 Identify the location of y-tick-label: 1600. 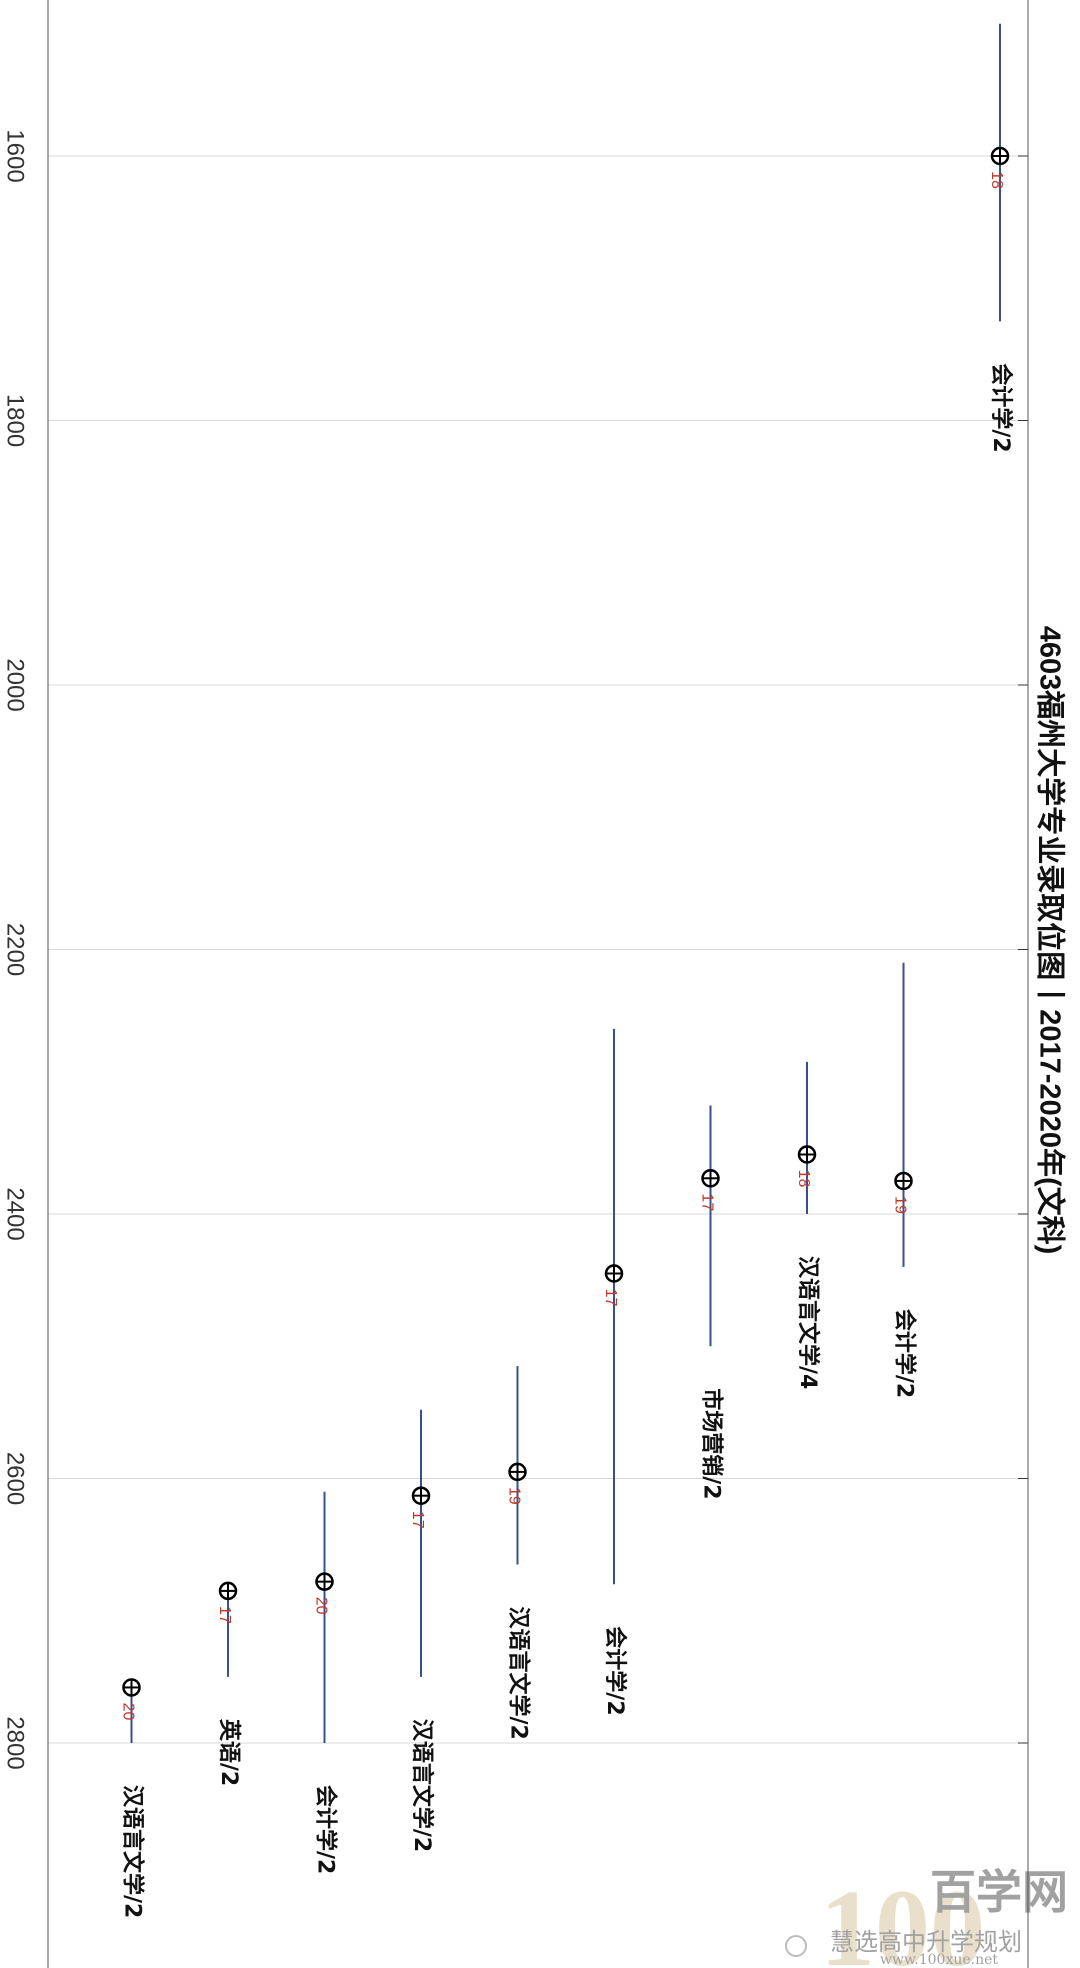
(15, 155).